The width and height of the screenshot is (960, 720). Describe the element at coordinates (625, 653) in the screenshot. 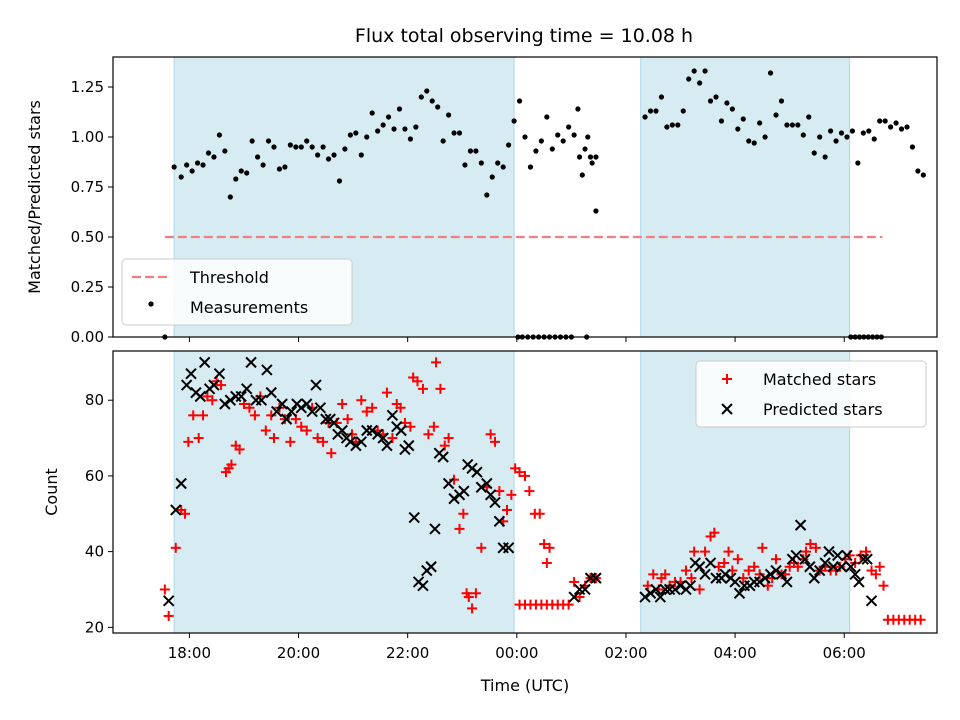

I see `x-tick-label: 02:00` at that location.